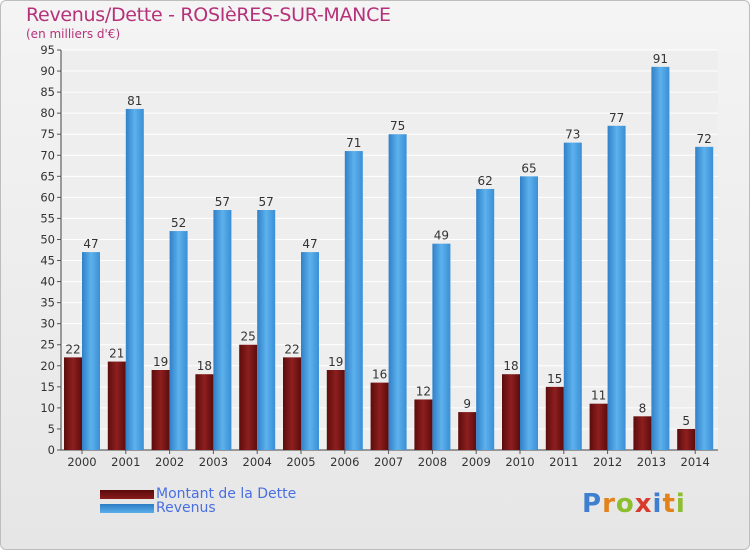  What do you see at coordinates (607, 462) in the screenshot?
I see `x-tick-label: 2012` at bounding box center [607, 462].